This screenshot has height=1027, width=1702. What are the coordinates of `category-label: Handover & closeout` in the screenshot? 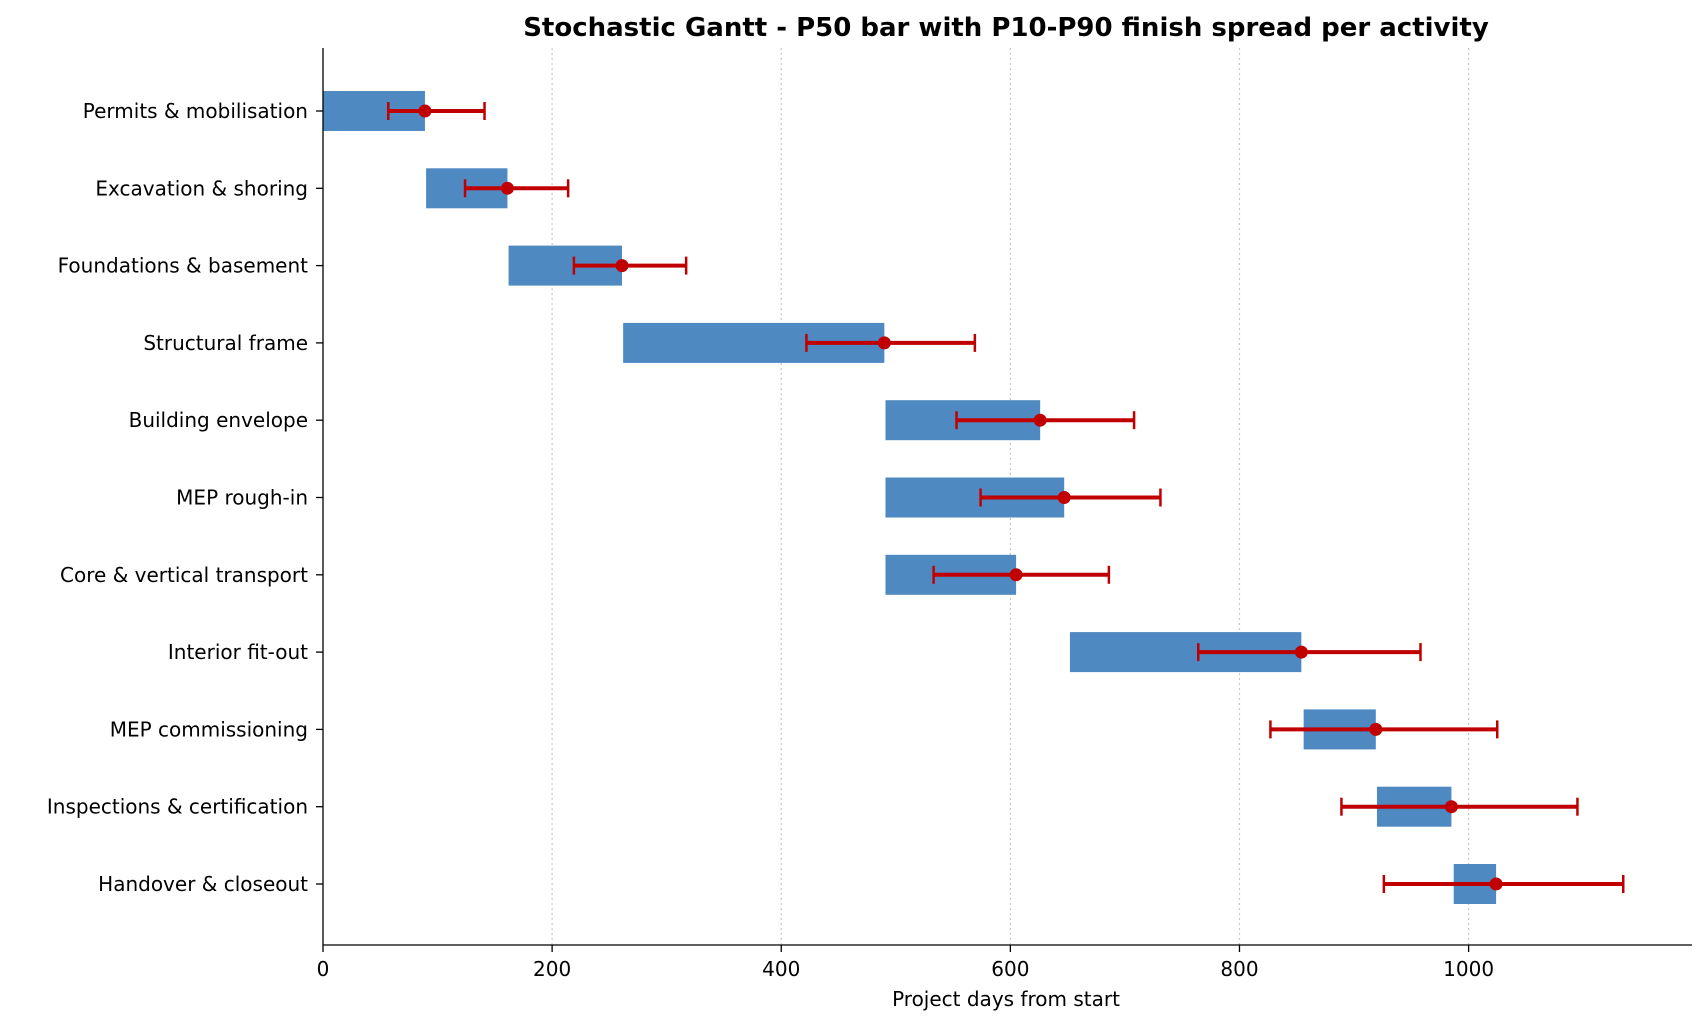 It's located at (203, 884).